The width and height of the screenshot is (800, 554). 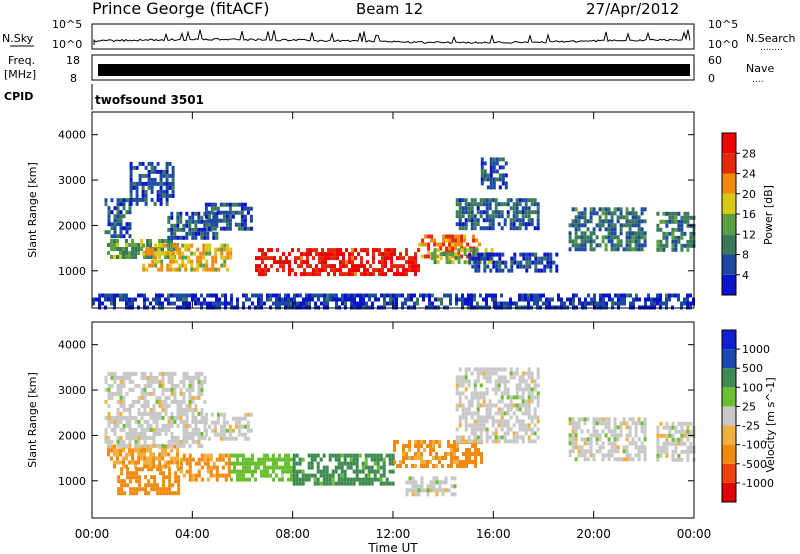 What do you see at coordinates (729, 183) in the screenshot?
I see `colorbar-segment` at bounding box center [729, 183].